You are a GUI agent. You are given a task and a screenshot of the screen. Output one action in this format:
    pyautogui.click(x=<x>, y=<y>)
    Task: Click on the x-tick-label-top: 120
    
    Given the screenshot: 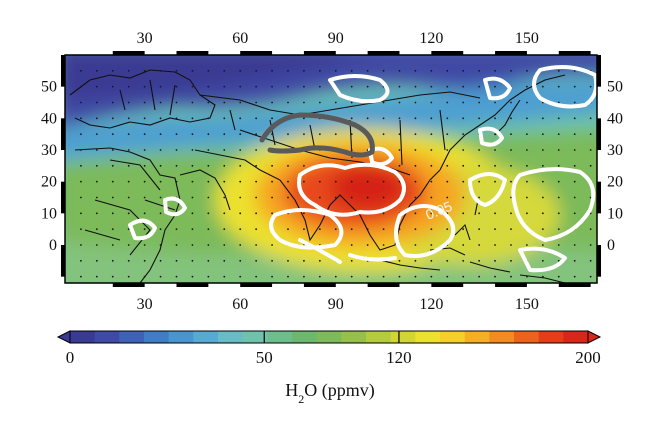 What is the action you would take?
    pyautogui.click(x=431, y=38)
    